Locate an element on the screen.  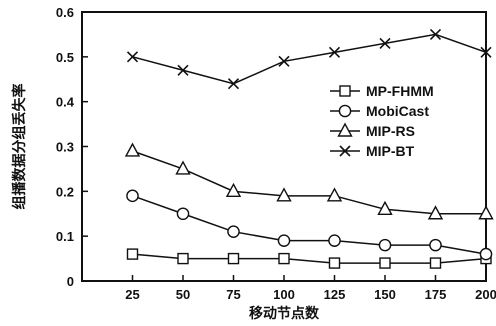
legend-label: MobiCast is located at coordinates (397, 111).